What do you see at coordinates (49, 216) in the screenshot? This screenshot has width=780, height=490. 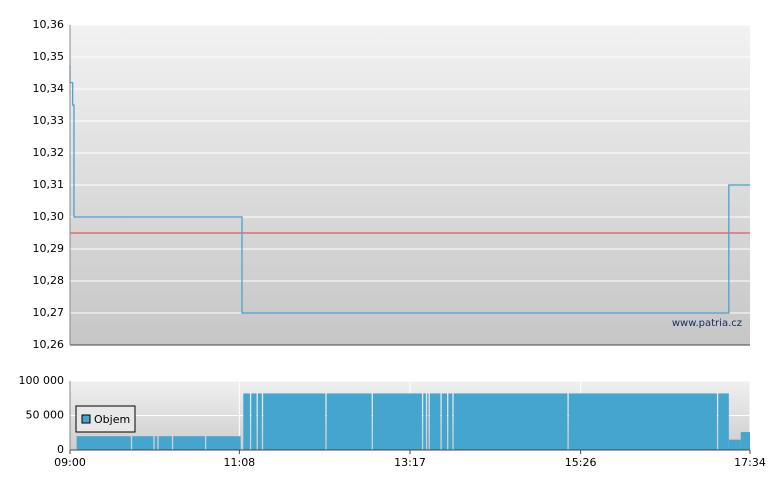 I see `y-tick-label: 10,30` at bounding box center [49, 216].